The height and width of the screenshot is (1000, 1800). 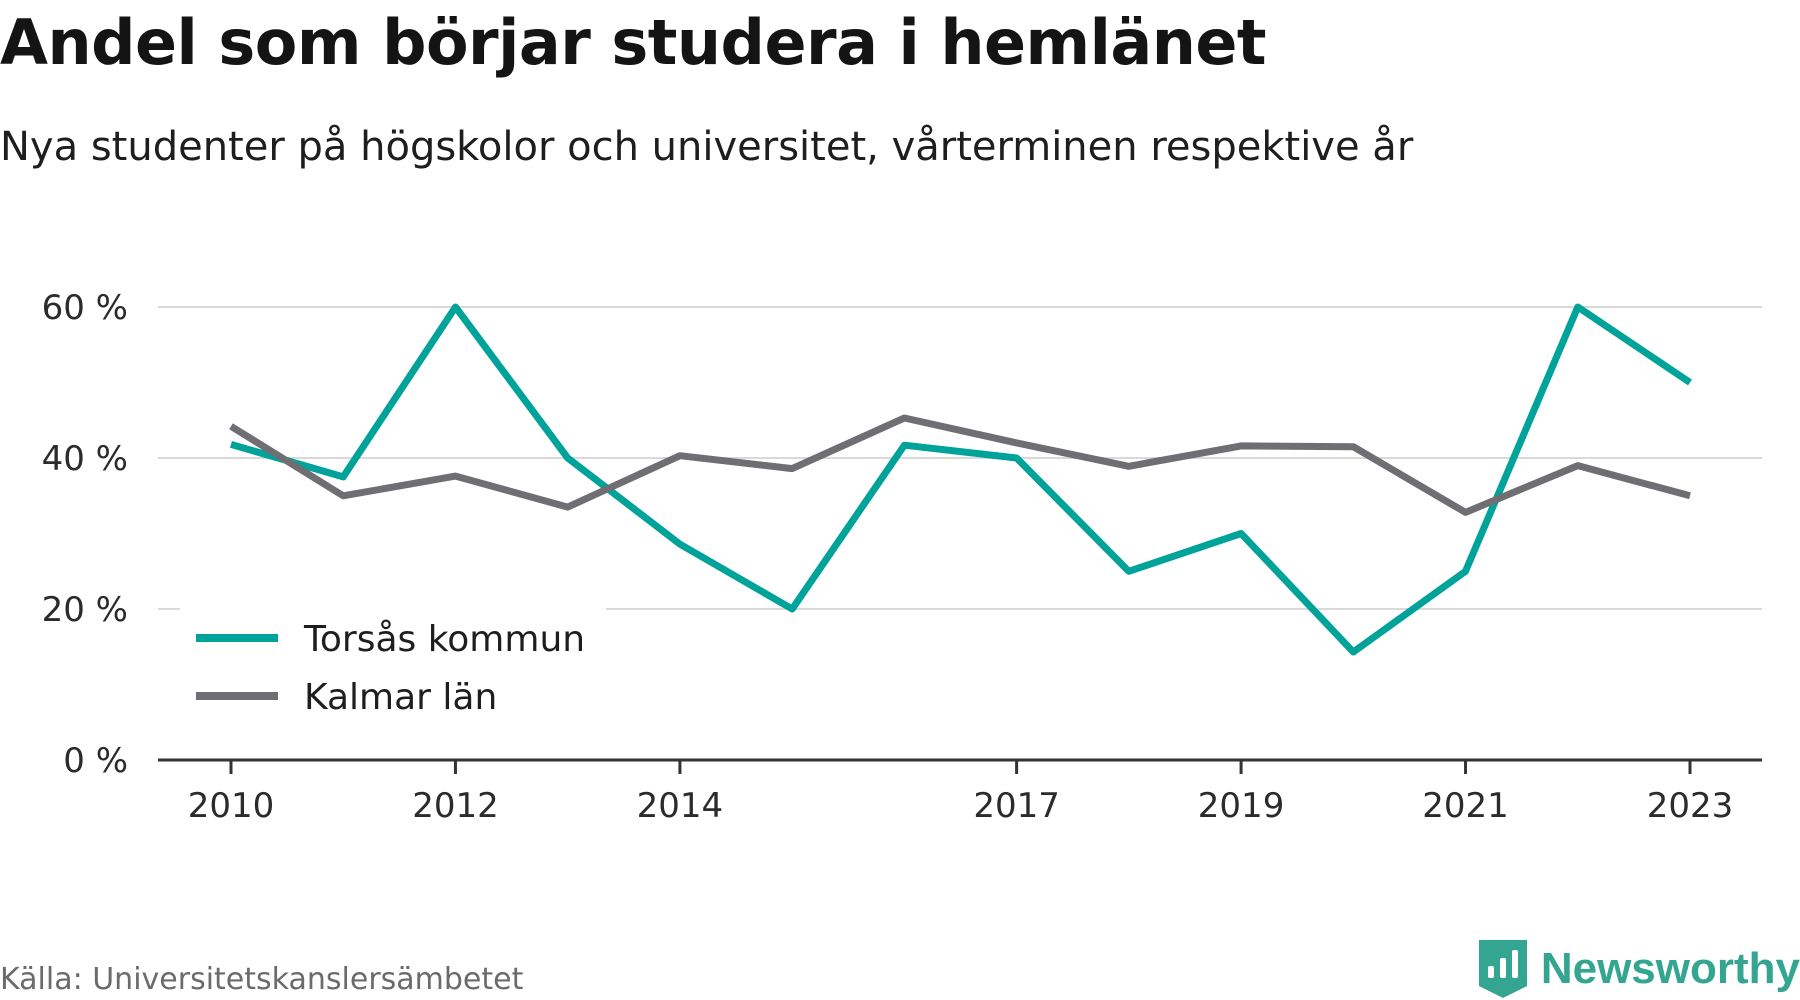 What do you see at coordinates (444, 639) in the screenshot?
I see `legend-label-0: Torsås kommun` at bounding box center [444, 639].